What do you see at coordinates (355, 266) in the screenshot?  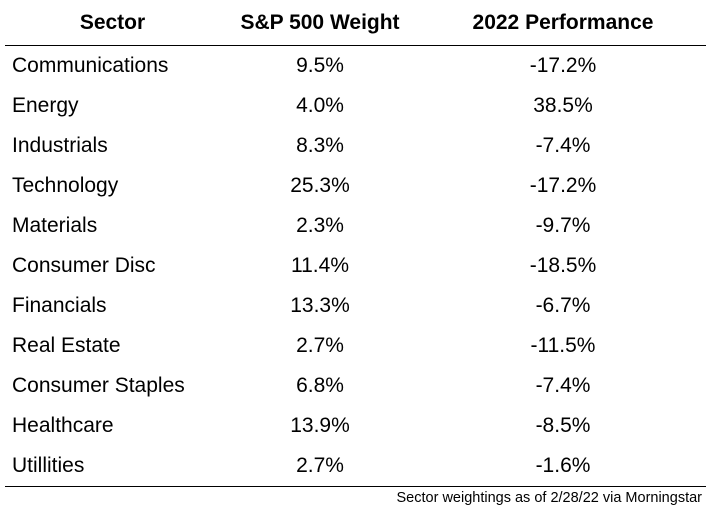 I see `table-row: Consumer Disc 11.4% -18.5%` at bounding box center [355, 266].